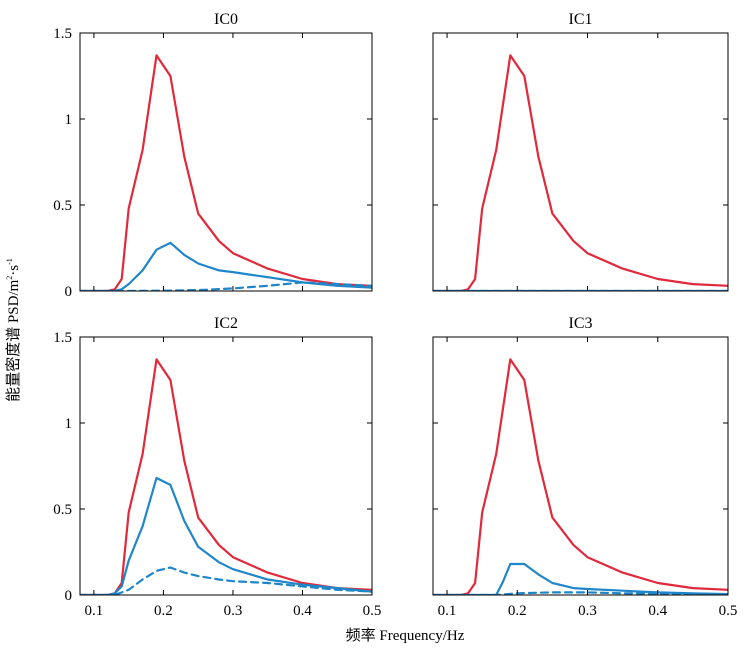  Describe the element at coordinates (9, 278) in the screenshot. I see `y-axis-label-sup1: 2` at that location.